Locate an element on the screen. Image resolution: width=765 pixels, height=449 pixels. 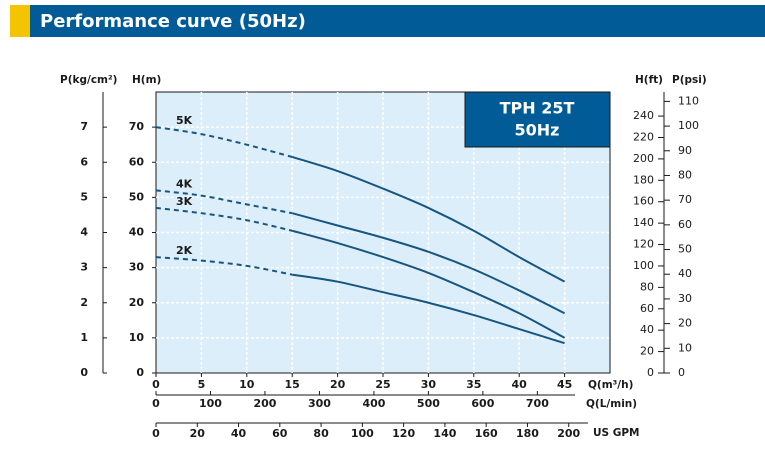
x2-tick-label: 300 is located at coordinates (319, 403).